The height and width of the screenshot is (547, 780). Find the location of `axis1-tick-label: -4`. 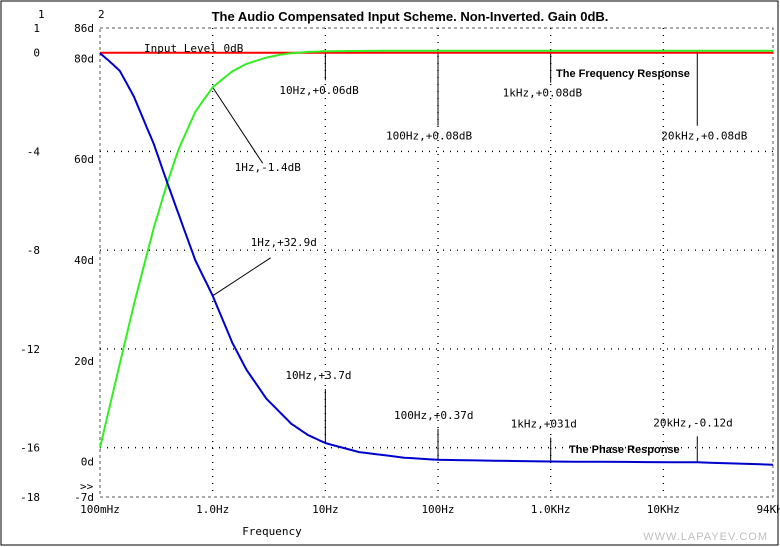

axis1-tick-label: -4 is located at coordinates (34, 151).